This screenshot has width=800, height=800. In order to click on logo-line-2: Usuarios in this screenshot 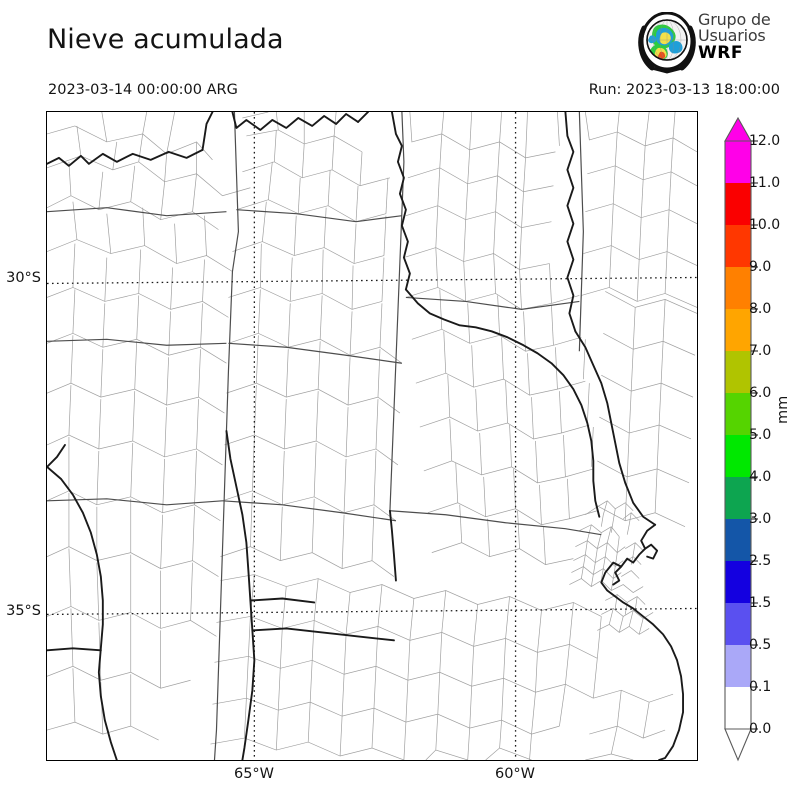, I will do `click(732, 35)`.